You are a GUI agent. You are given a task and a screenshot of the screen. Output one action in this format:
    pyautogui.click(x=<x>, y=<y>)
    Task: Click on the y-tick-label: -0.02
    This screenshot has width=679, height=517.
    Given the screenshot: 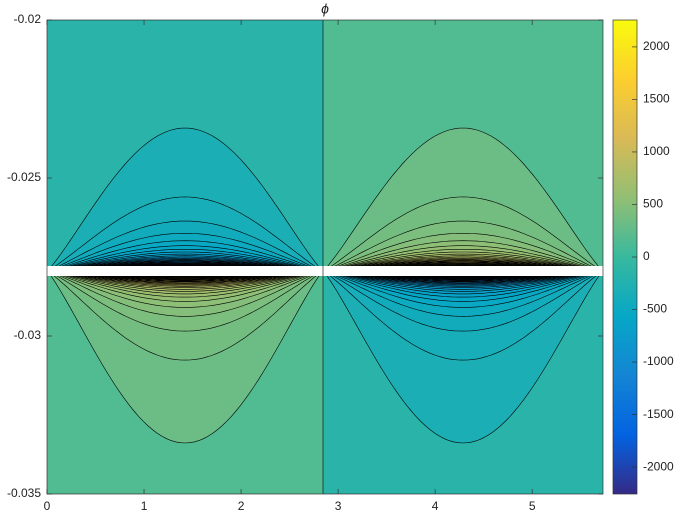 What is the action you would take?
    pyautogui.click(x=28, y=19)
    